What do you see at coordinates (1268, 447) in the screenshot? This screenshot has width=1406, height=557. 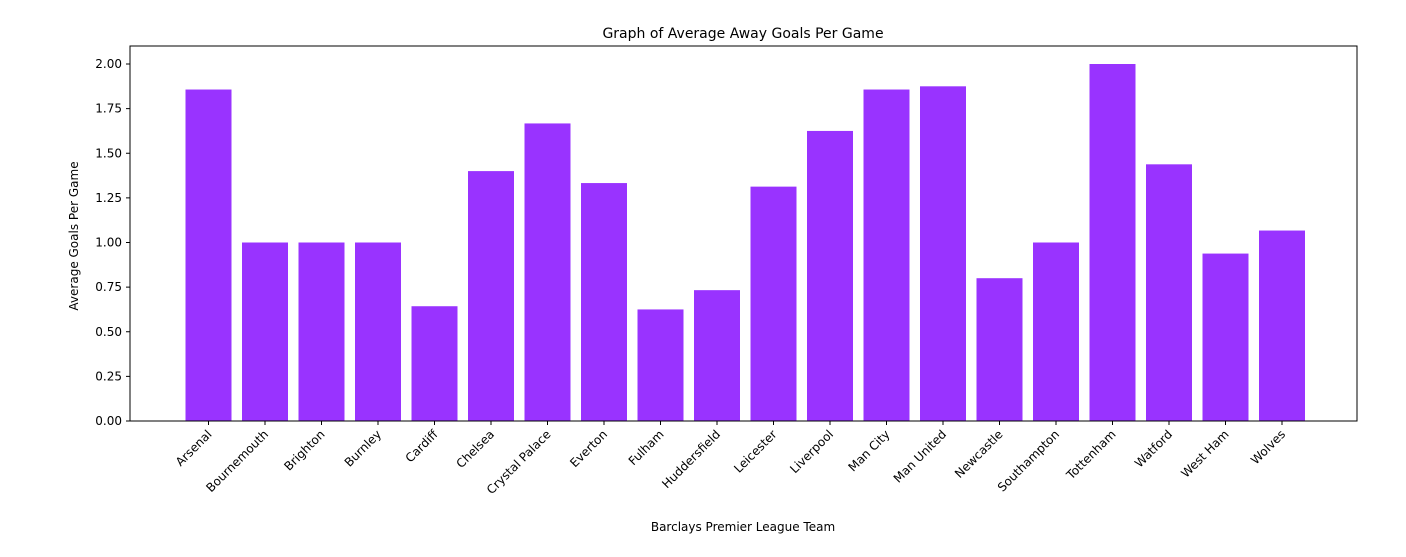 I see `x-tick-label: Wolves` at bounding box center [1268, 447].